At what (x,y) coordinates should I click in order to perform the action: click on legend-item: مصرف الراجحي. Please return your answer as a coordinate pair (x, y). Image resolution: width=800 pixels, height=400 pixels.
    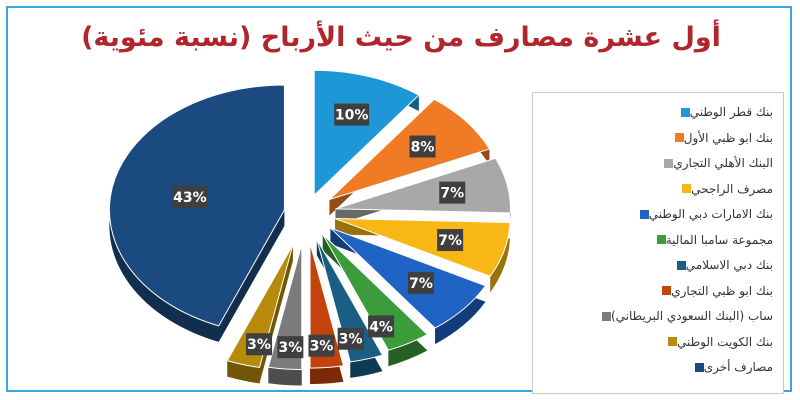
    Looking at the image, I should click on (723, 189).